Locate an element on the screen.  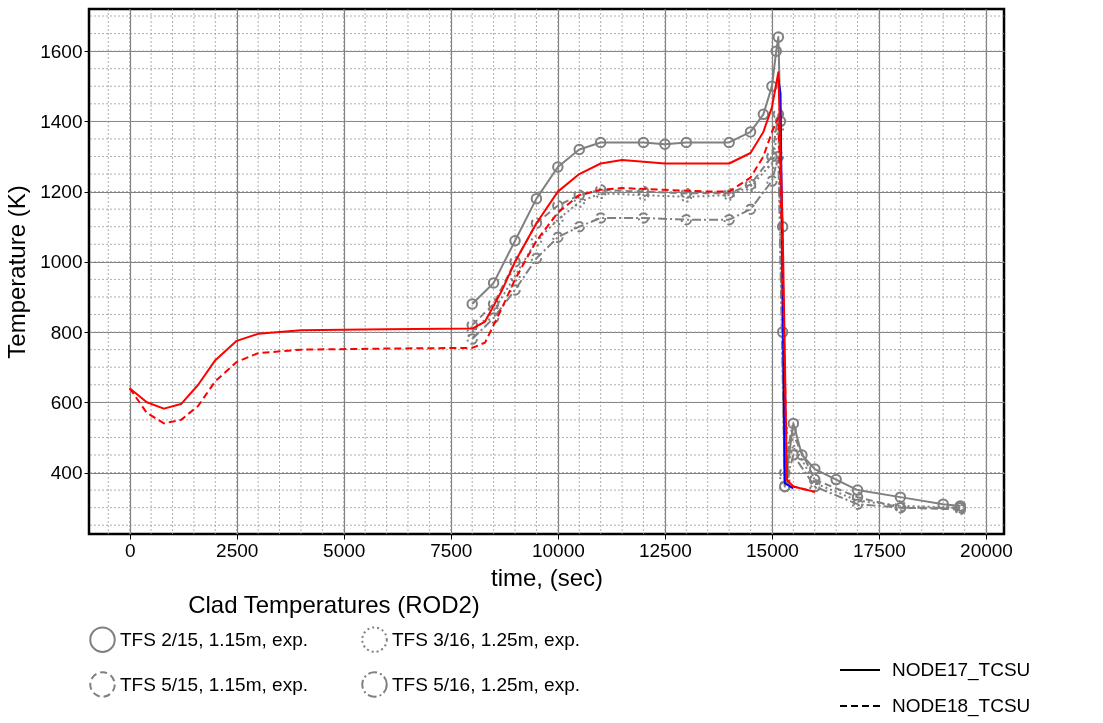
y-axis-title: Temperature (K) is located at coordinates (17, 272).